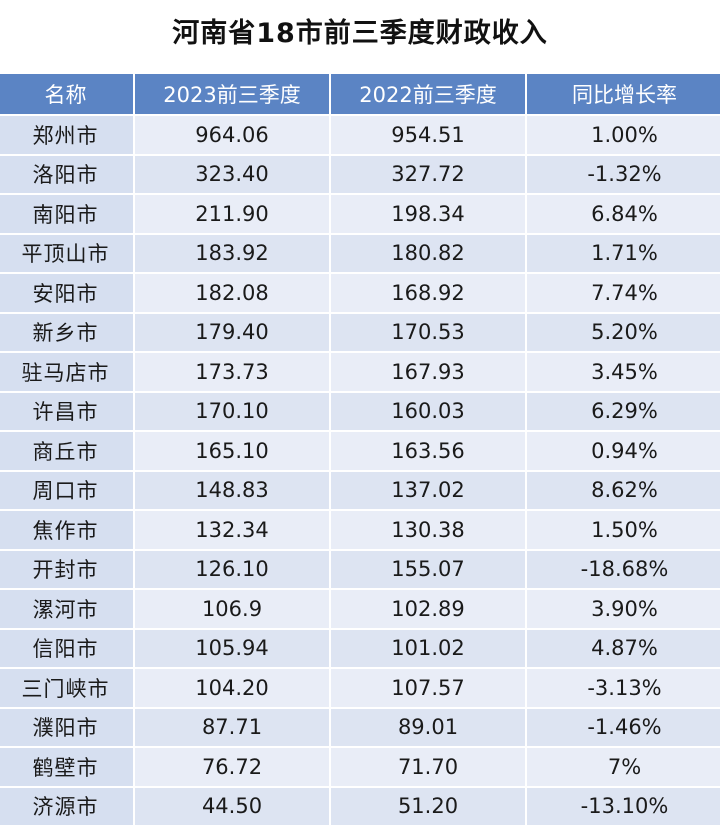  I want to click on table-row: 漯河市 106.9 102.89 3.90%, so click(360, 609).